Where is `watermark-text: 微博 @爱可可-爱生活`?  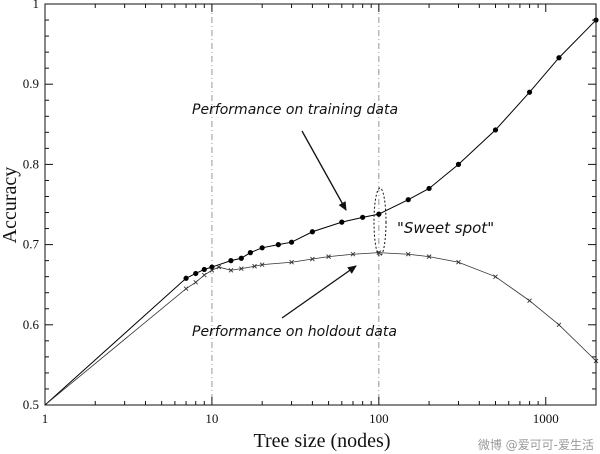
watermark-text: 微博 @爱可可-爱生活 is located at coordinates (536, 444).